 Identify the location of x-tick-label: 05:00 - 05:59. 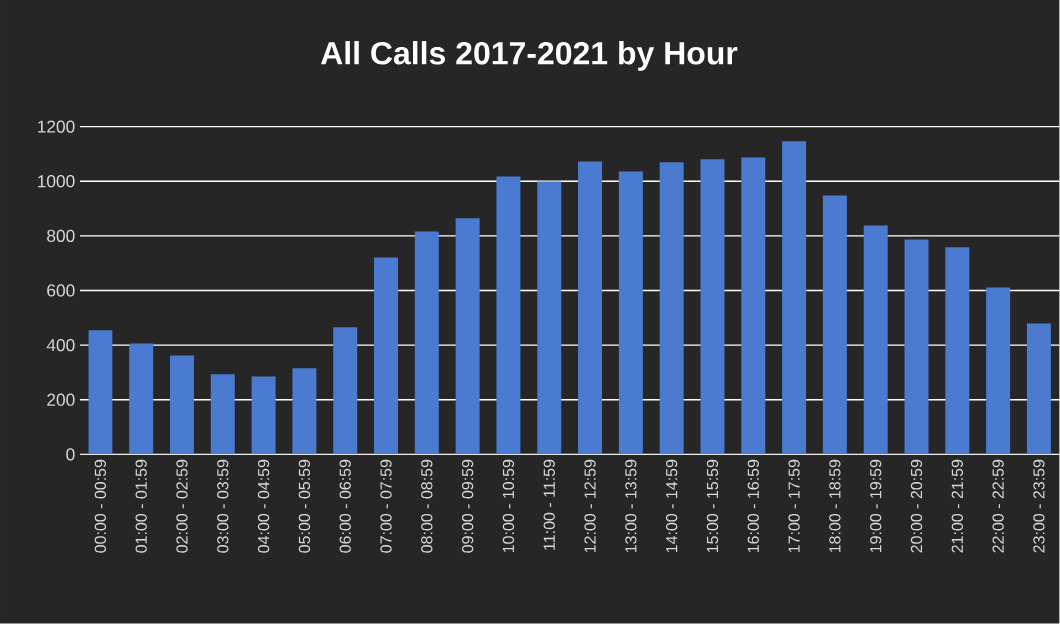
(304, 506).